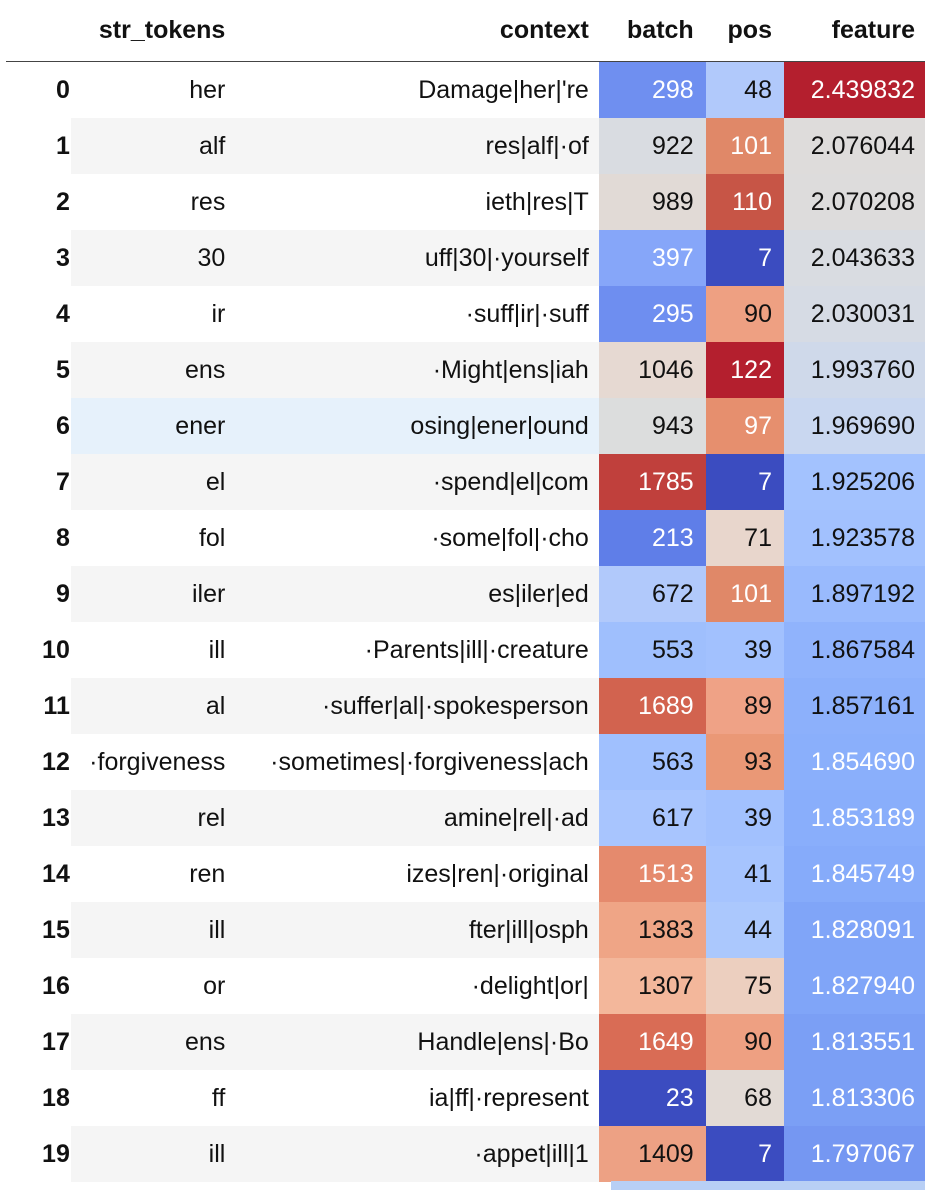  I want to click on table-row: 16 or ·delight|or| 1307 75 1.827940, so click(465, 986).